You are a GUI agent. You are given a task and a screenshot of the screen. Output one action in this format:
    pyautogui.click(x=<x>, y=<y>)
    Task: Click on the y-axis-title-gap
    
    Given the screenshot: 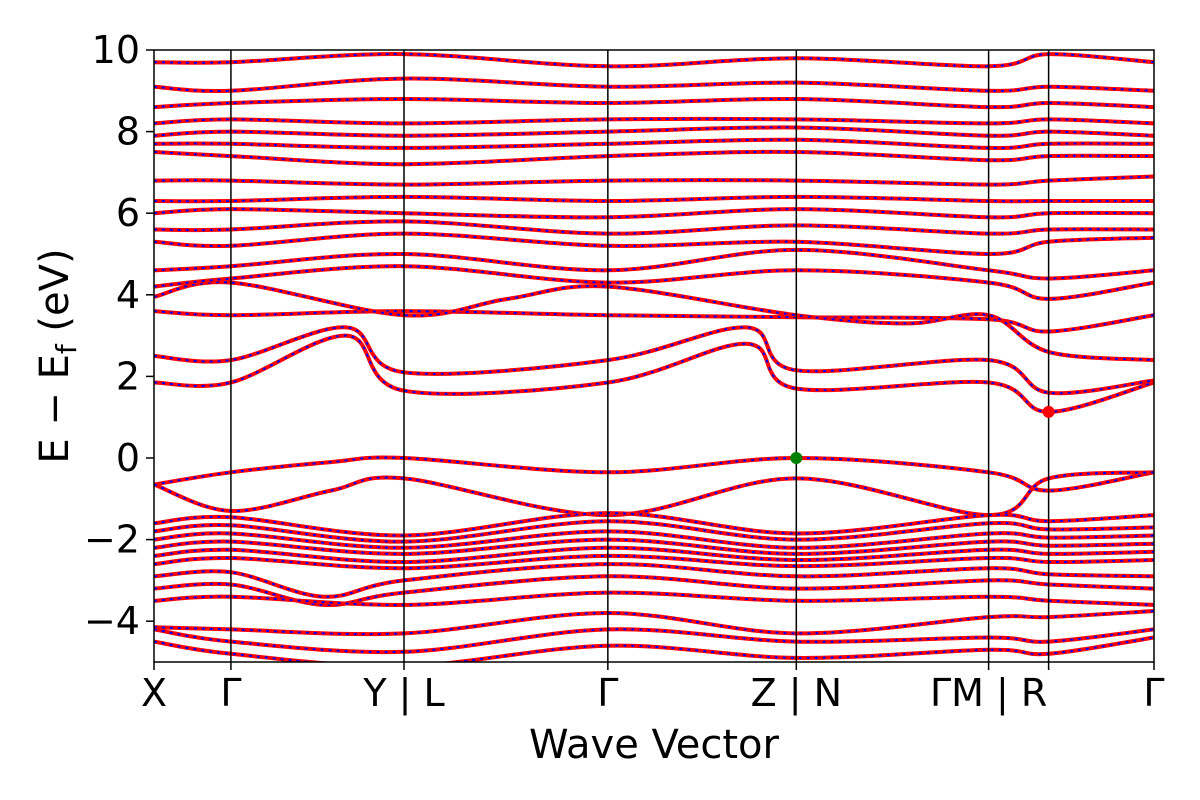 What is the action you would take?
    pyautogui.click(x=55, y=338)
    